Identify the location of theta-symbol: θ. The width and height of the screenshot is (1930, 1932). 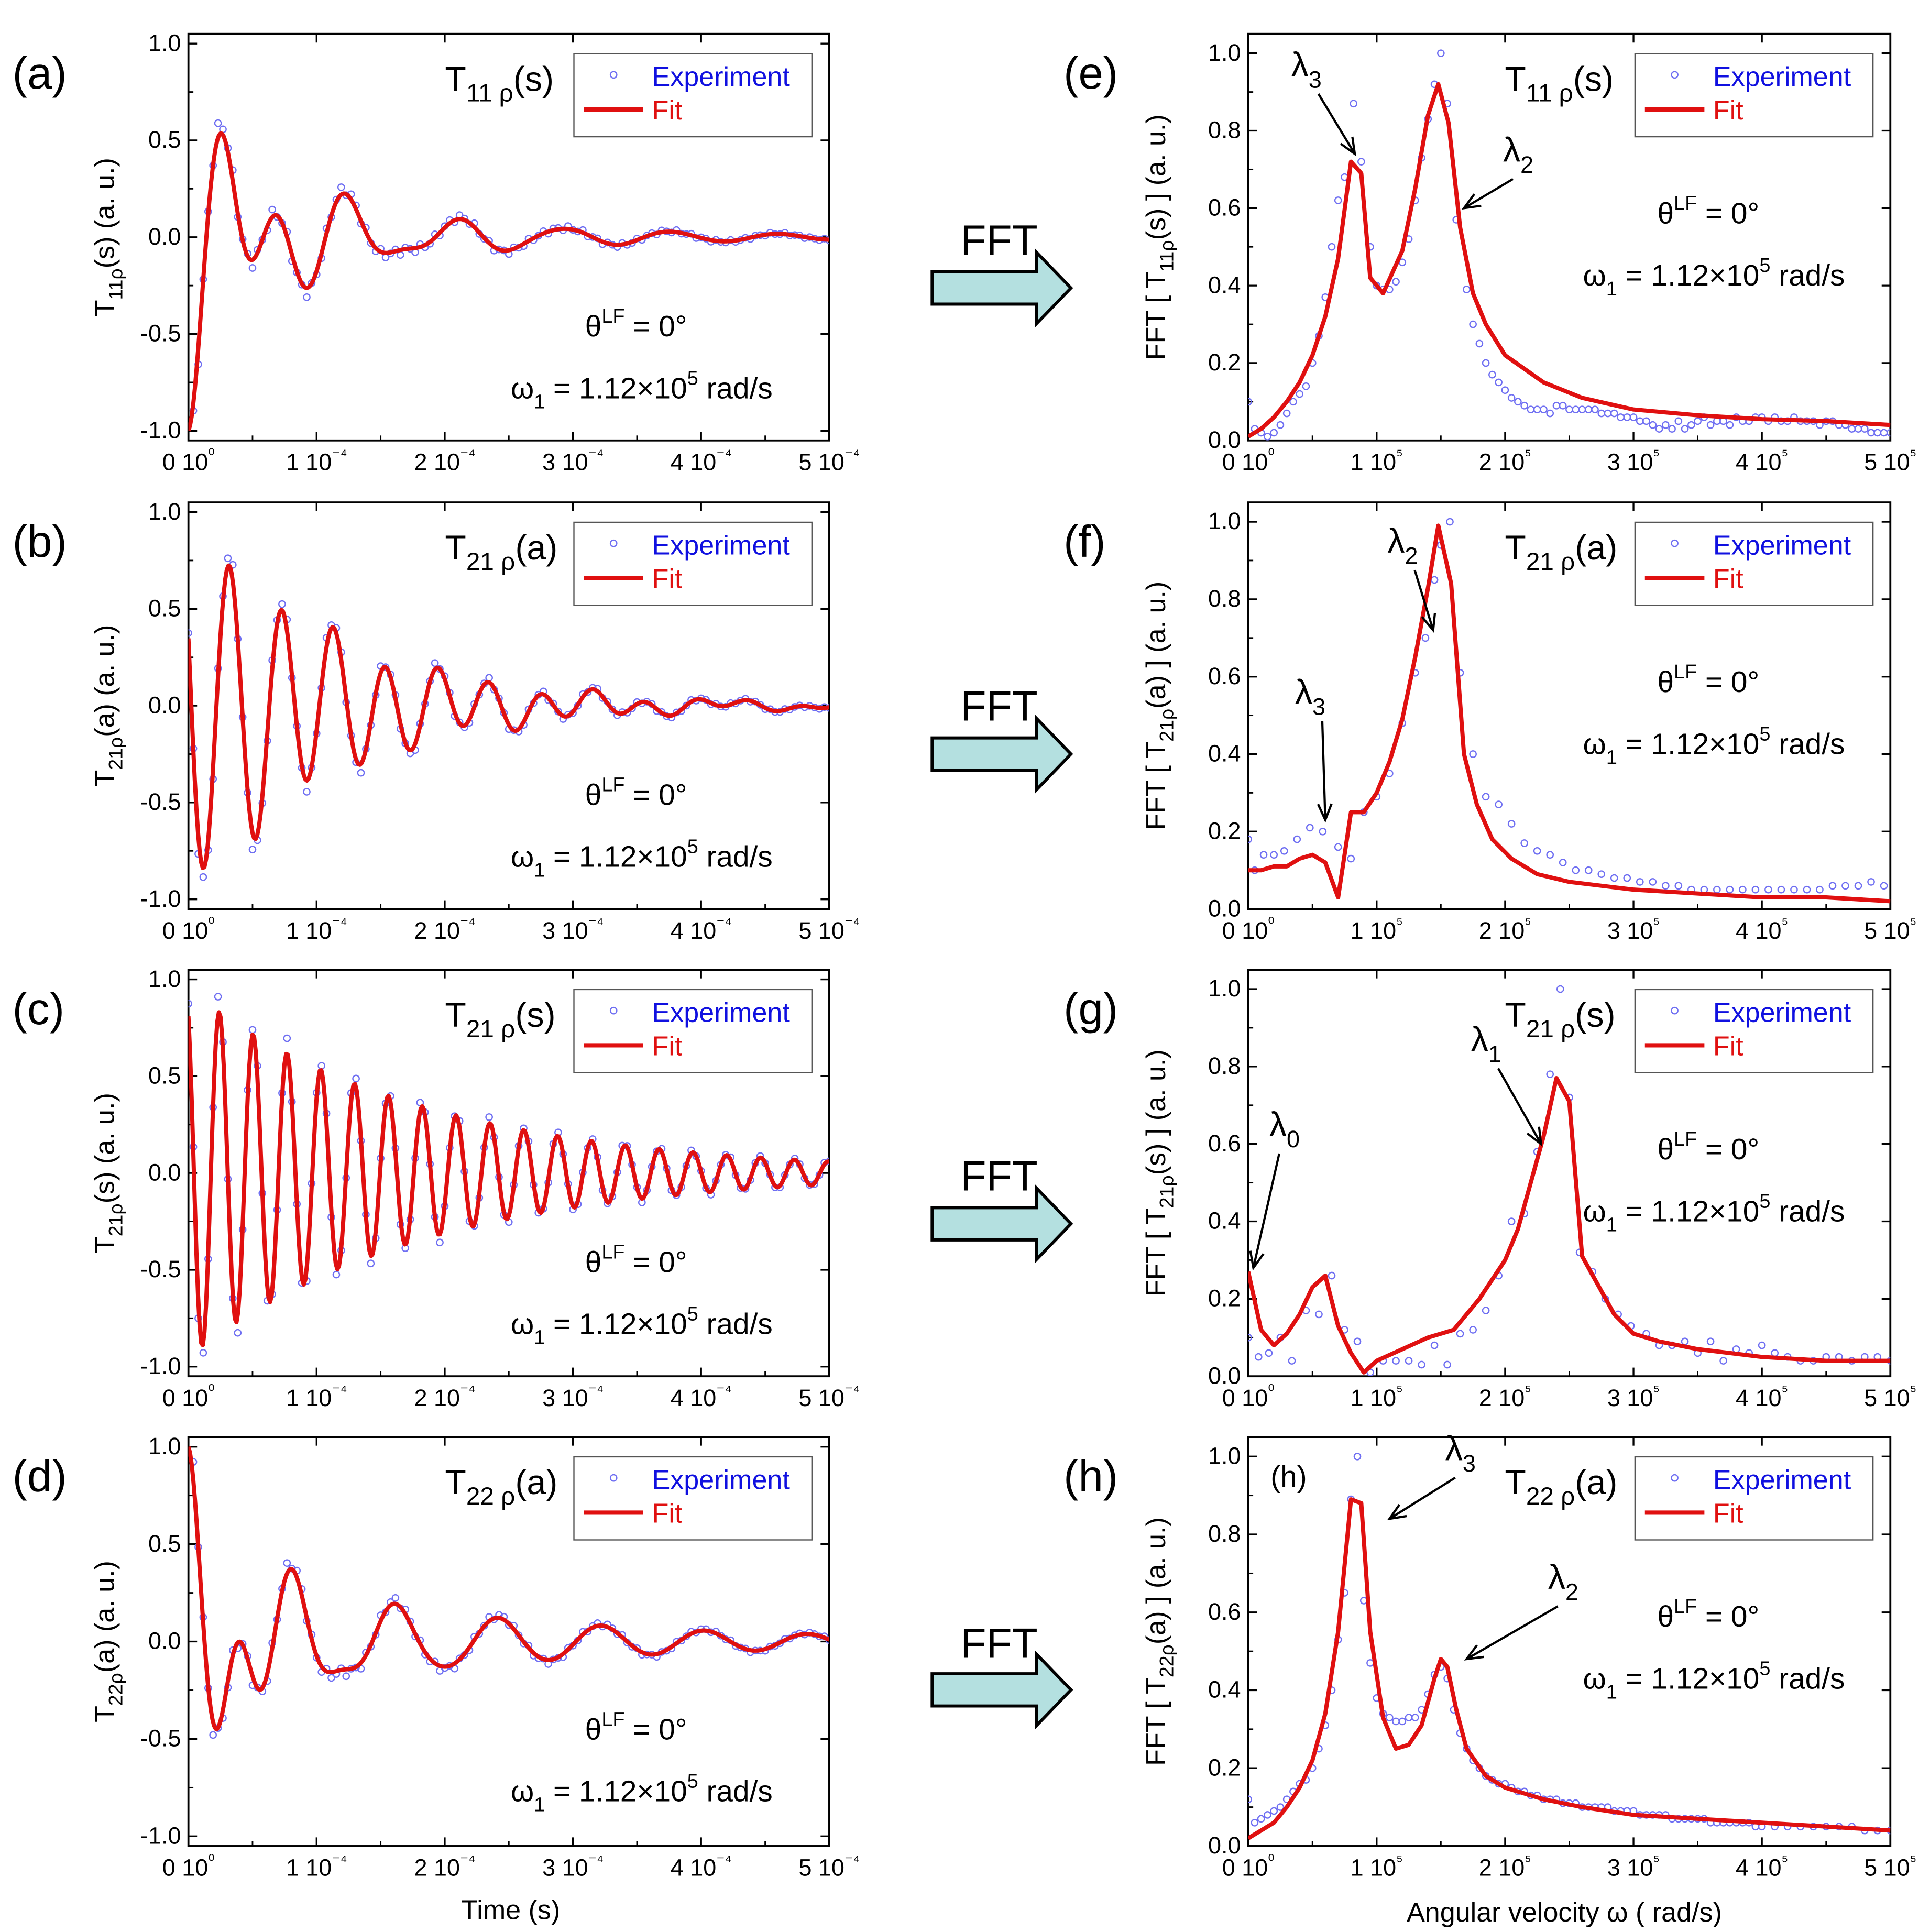
(1665, 682).